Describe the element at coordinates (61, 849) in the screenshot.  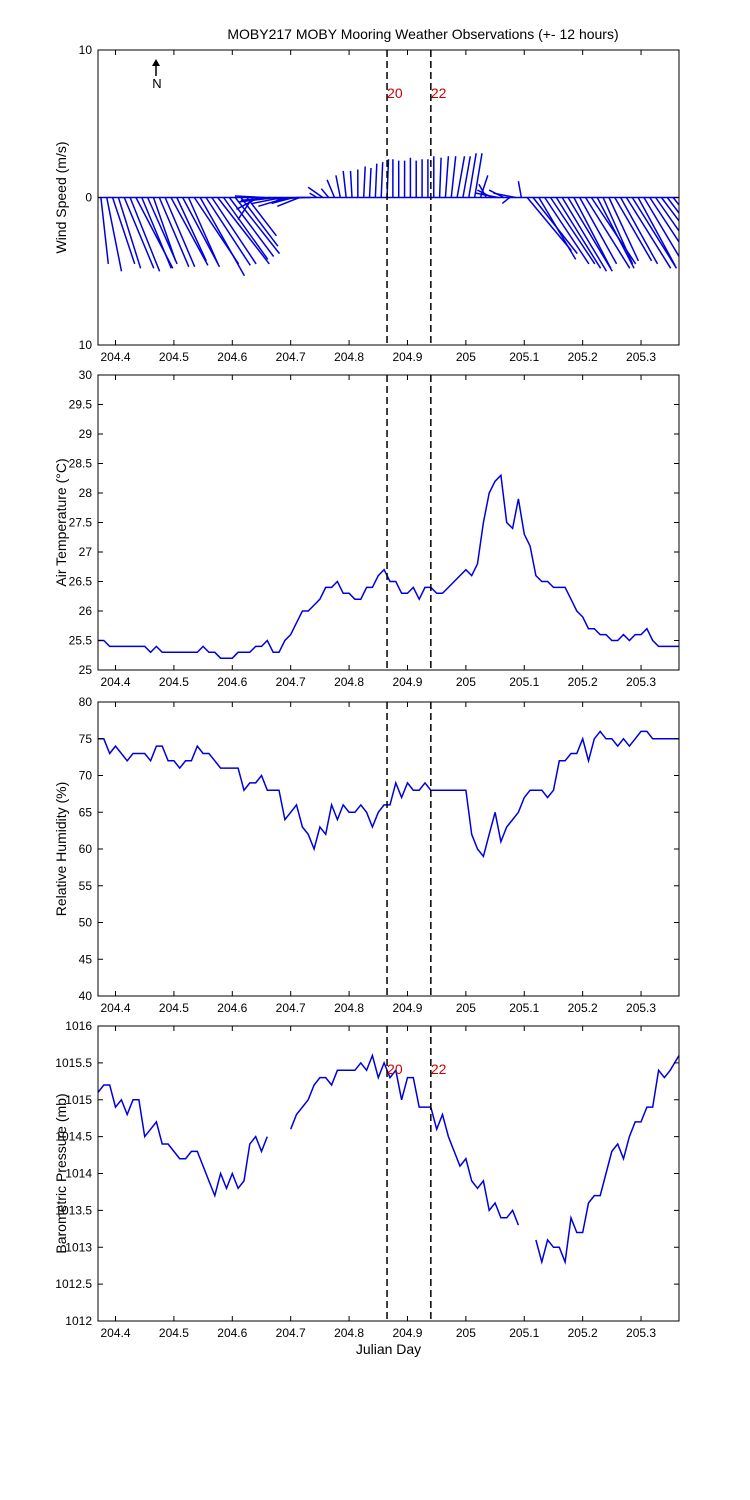
I see `y-axis-label: Relative Humidity (%)` at that location.